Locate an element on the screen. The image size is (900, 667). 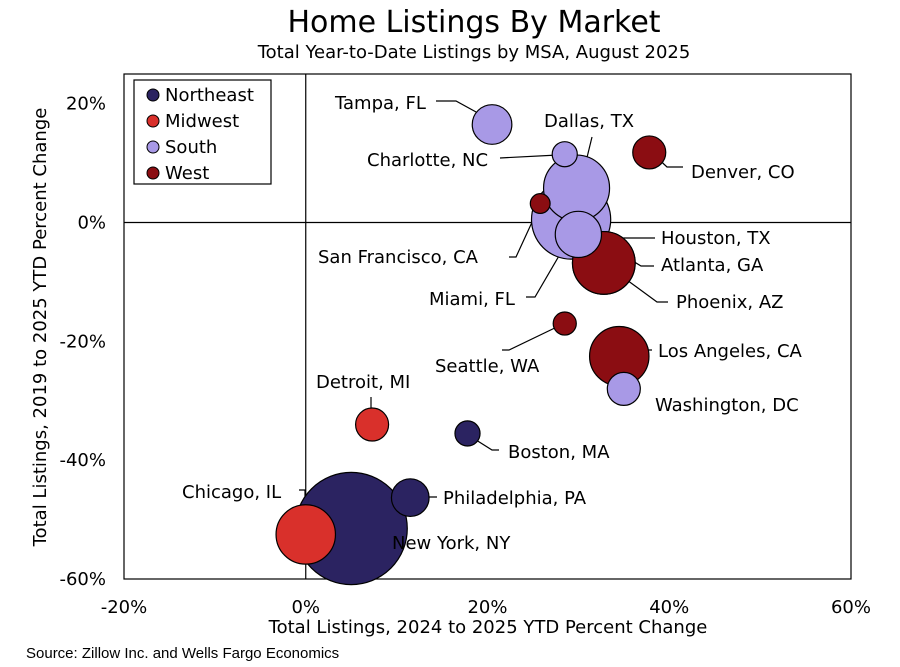
point-label-miami-fl: Miami, FL is located at coordinates (472, 299).